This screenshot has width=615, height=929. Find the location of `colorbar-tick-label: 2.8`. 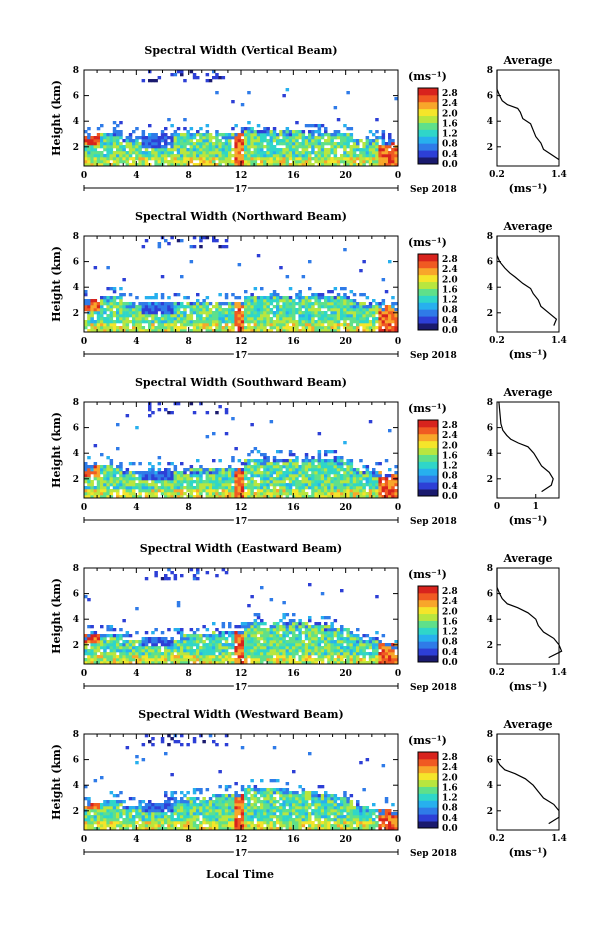

colorbar-tick-label: 2.8 is located at coordinates (450, 426).